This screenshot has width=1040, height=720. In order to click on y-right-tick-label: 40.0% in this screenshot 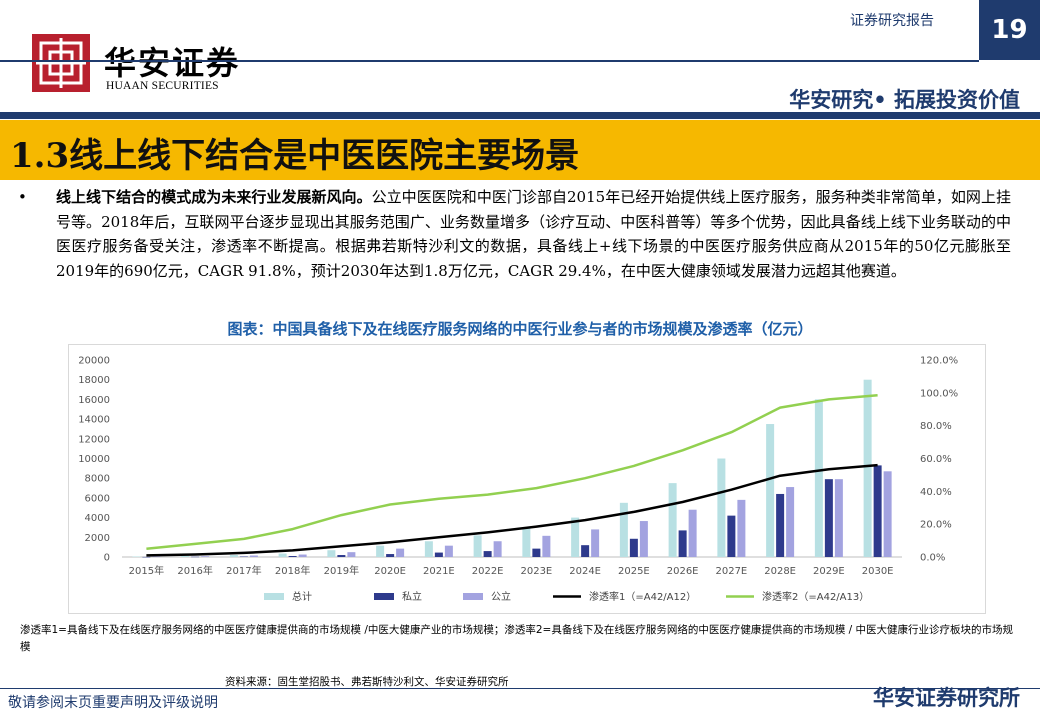, I will do `click(936, 492)`.